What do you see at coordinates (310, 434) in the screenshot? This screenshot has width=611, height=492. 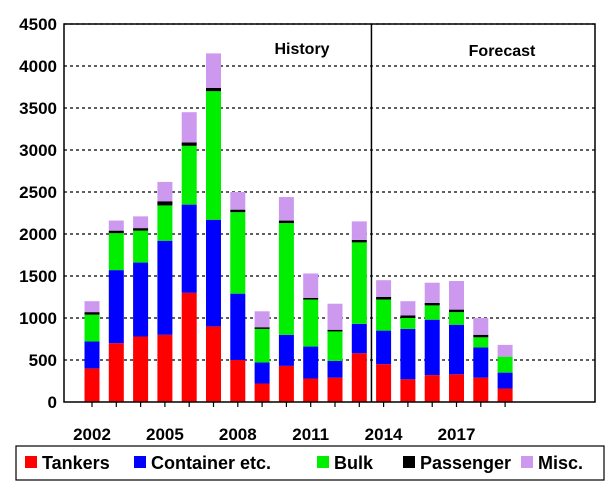 I see `x-tick-label: 2011` at bounding box center [310, 434].